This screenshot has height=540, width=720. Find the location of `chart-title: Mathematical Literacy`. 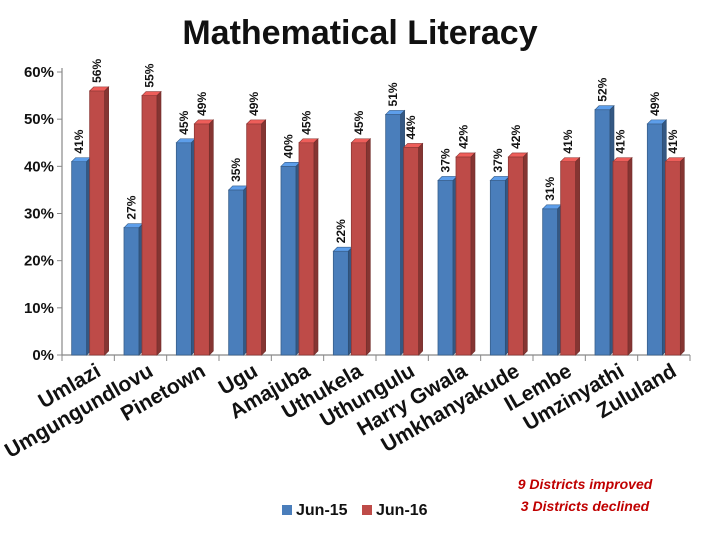

chart-title: Mathematical Literacy is located at coordinates (359, 33).